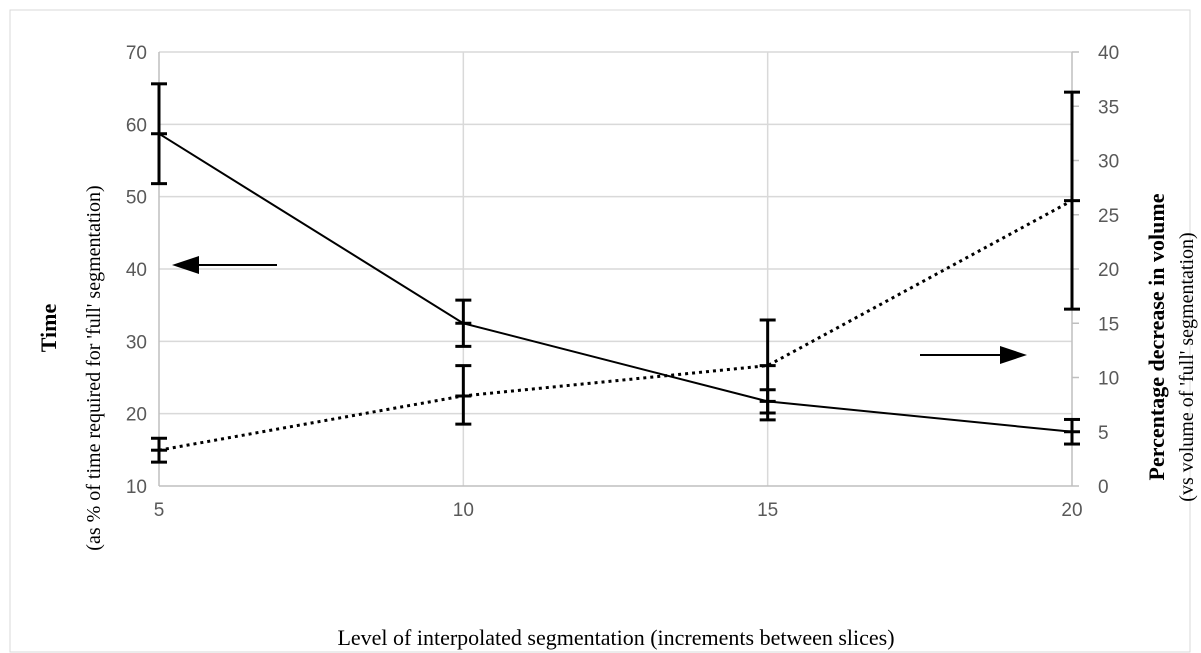 Image resolution: width=1201 pixels, height=653 pixels. I want to click on x-tick-label: 10, so click(463, 510).